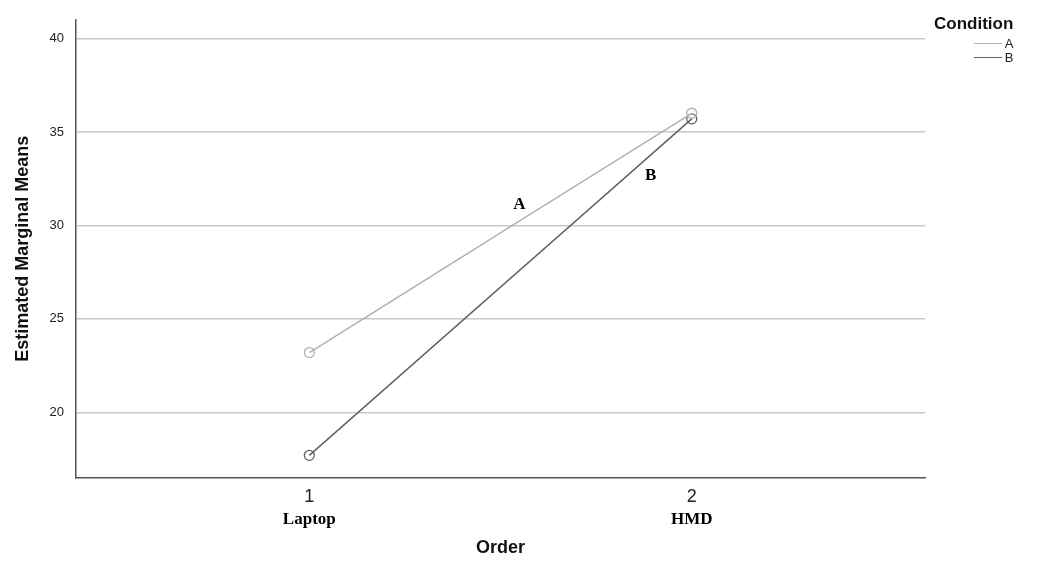  Describe the element at coordinates (57, 411) in the screenshot. I see `y-tick-label: 20` at that location.